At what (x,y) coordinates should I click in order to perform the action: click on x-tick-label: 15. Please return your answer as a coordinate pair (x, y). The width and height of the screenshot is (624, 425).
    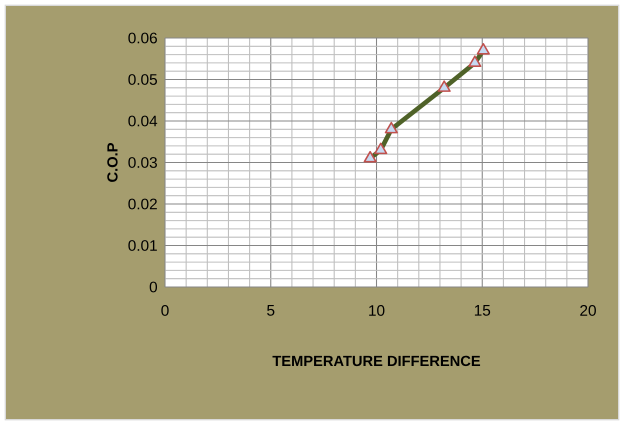
    Looking at the image, I should click on (482, 310).